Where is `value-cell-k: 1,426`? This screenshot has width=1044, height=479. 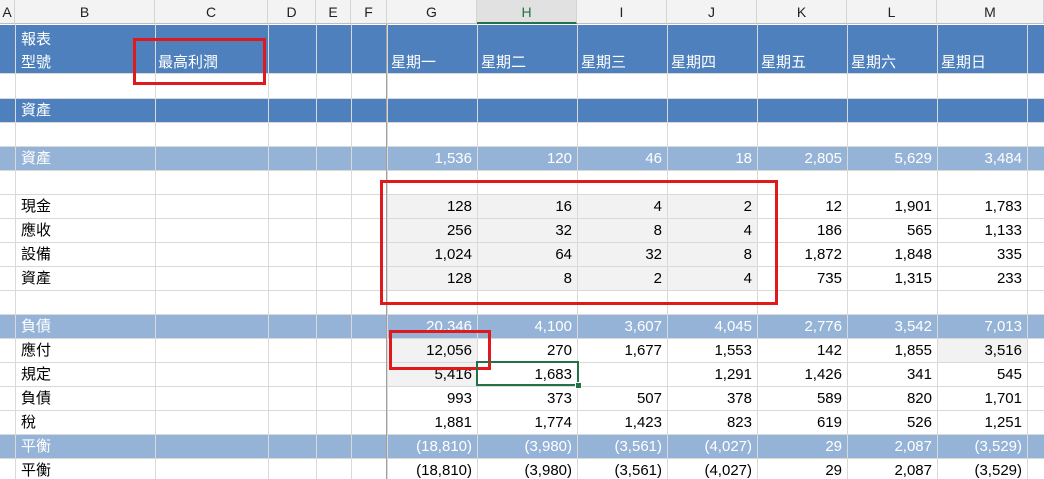
value-cell-k: 1,426 is located at coordinates (823, 374).